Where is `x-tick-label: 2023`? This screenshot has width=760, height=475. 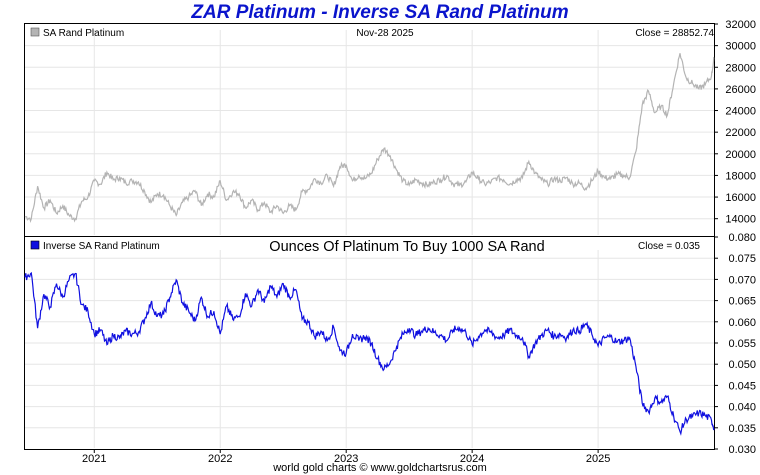
x-tick-label: 2023 is located at coordinates (346, 459).